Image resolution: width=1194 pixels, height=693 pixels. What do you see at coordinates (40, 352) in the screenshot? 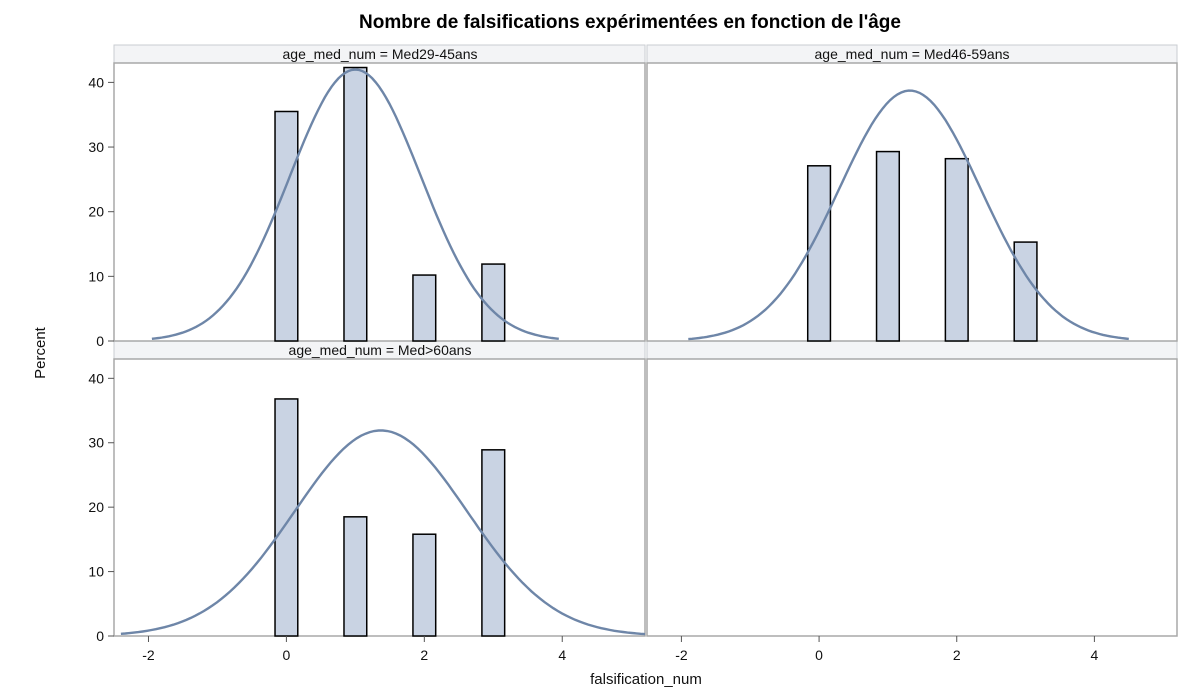
I see `y-axis-label: Percent` at bounding box center [40, 352].